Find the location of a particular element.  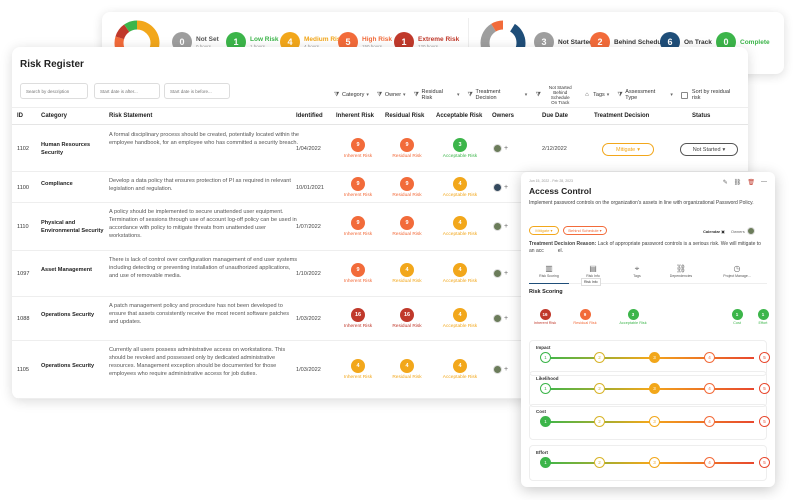

scale-name: Likelihood is located at coordinates (547, 378).